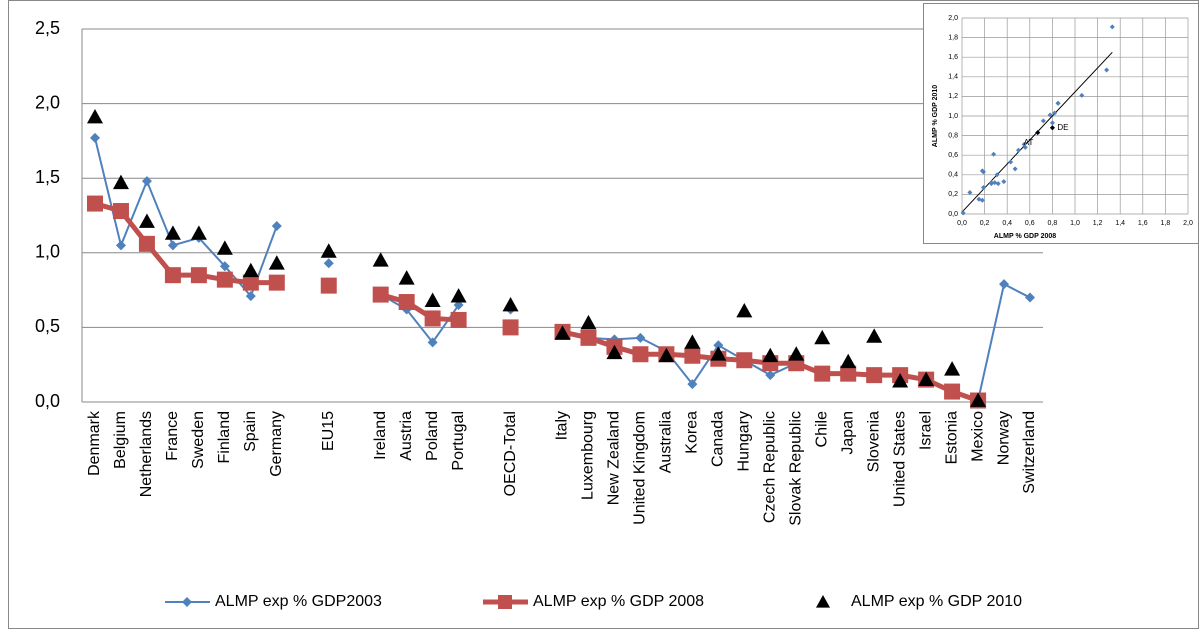 The width and height of the screenshot is (1199, 629). Describe the element at coordinates (588, 455) in the screenshot. I see `x-tick-label: Luxembourg` at that location.